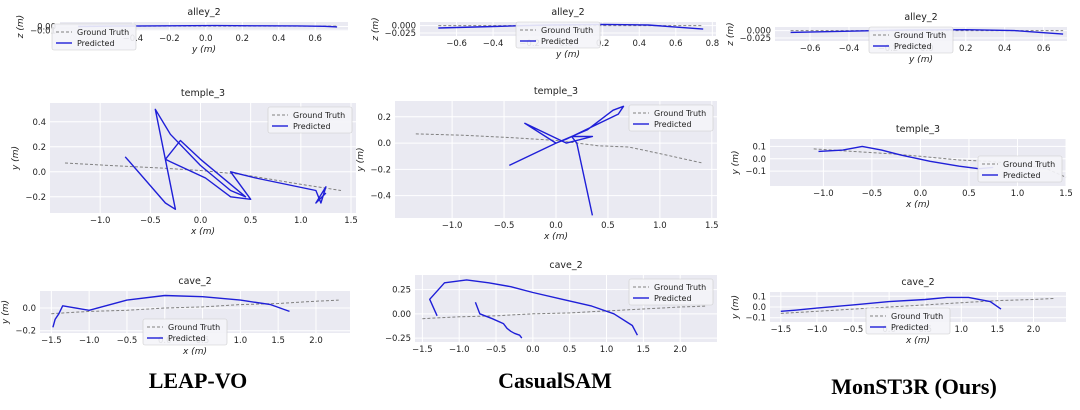 The height and width of the screenshot is (410, 1080). Describe the element at coordinates (380, 197) in the screenshot. I see `y-tick-label: −0.4` at that location.